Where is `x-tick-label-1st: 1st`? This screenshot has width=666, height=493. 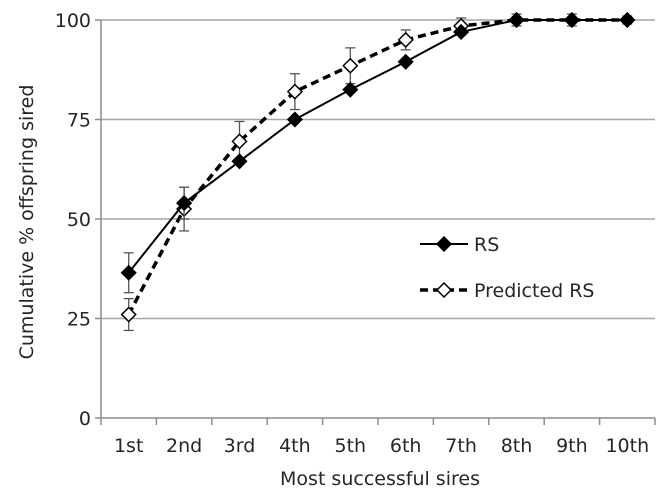
x-tick-label-1st: 1st is located at coordinates (128, 446).